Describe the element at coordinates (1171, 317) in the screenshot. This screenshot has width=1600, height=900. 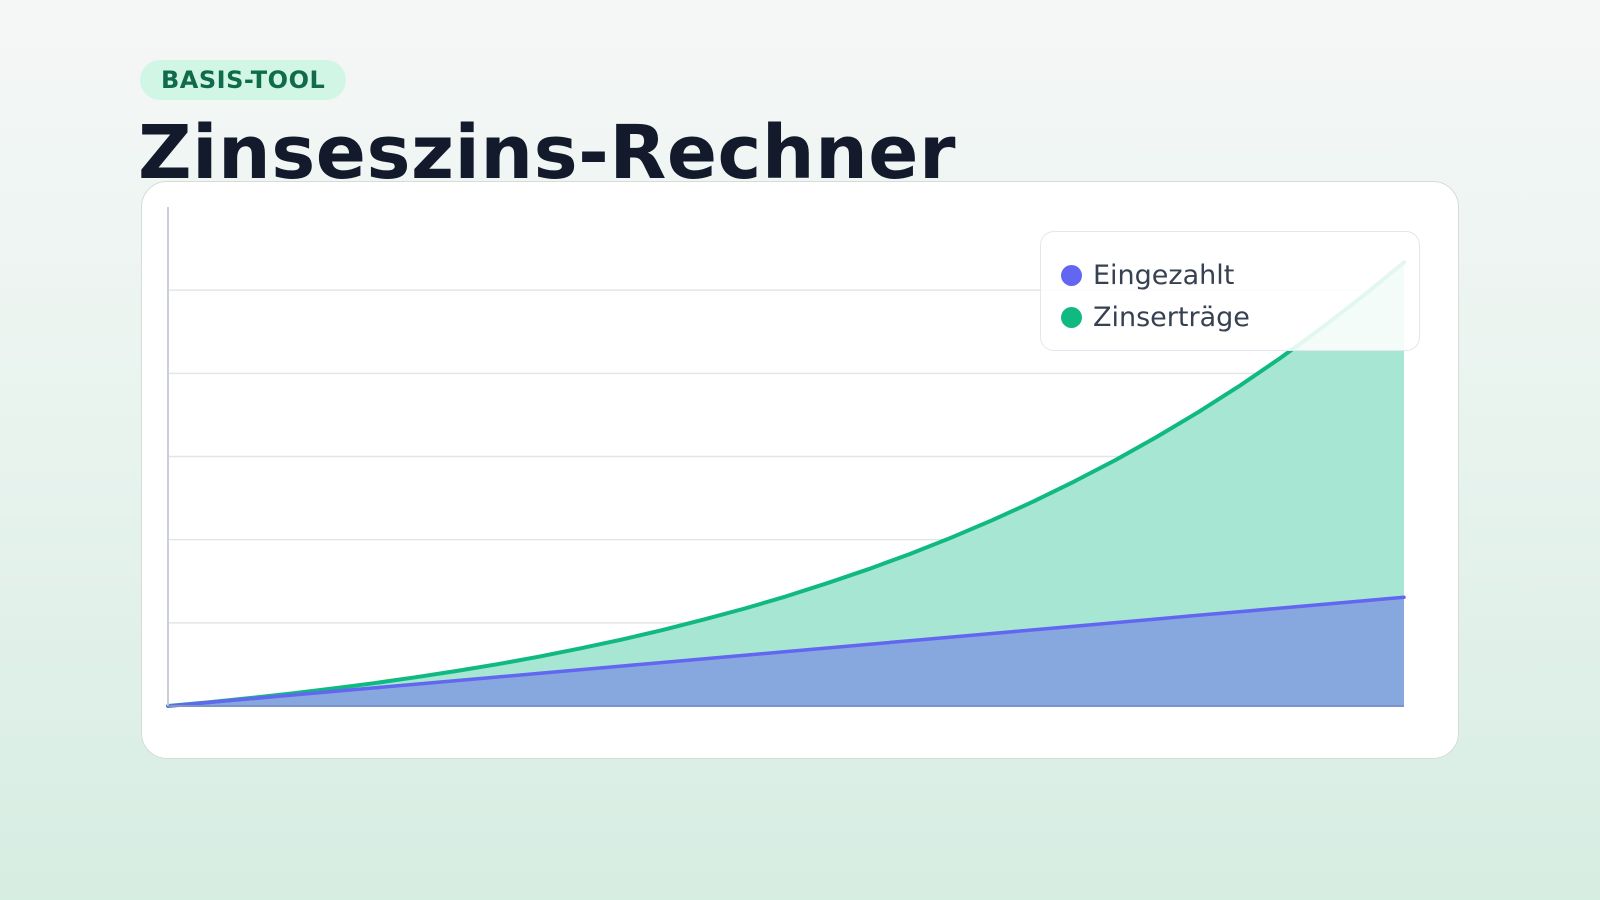
I see `legend-label-zinsertraege: Zinserträge` at that location.